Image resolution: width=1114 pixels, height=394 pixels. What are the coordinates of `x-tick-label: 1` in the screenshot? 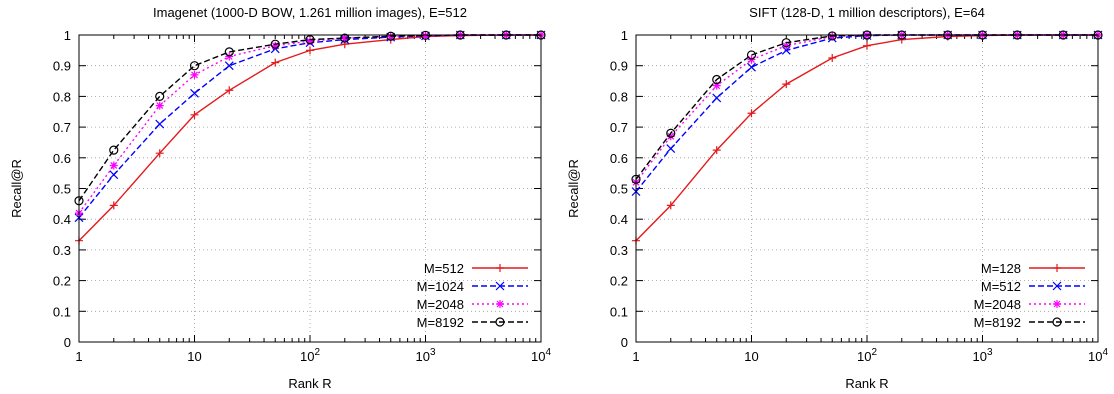 It's located at (78, 356).